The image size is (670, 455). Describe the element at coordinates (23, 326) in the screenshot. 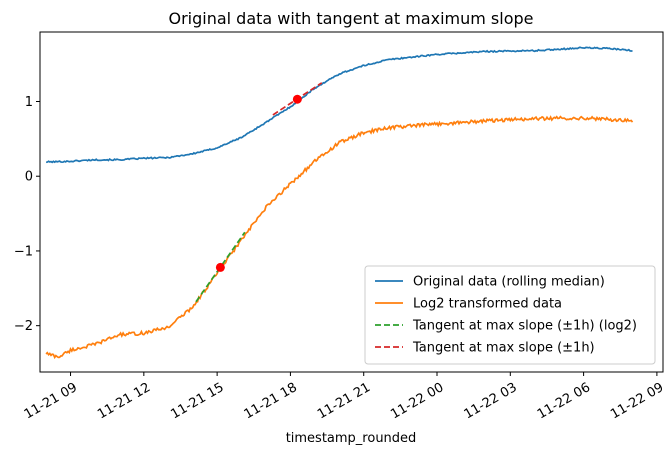

I see `y-tick-label-3: −2` at that location.